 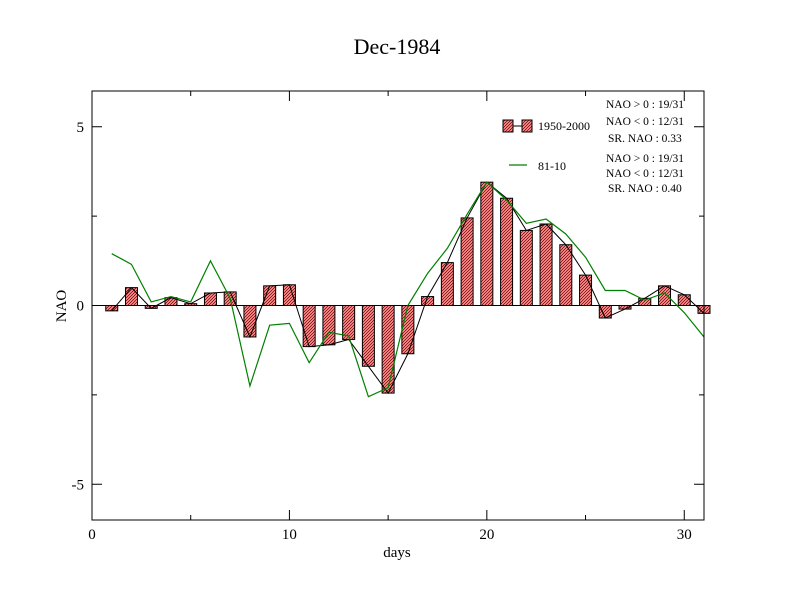 I want to click on legend-label-1950-2000: 1950-2000, so click(x=564, y=126).